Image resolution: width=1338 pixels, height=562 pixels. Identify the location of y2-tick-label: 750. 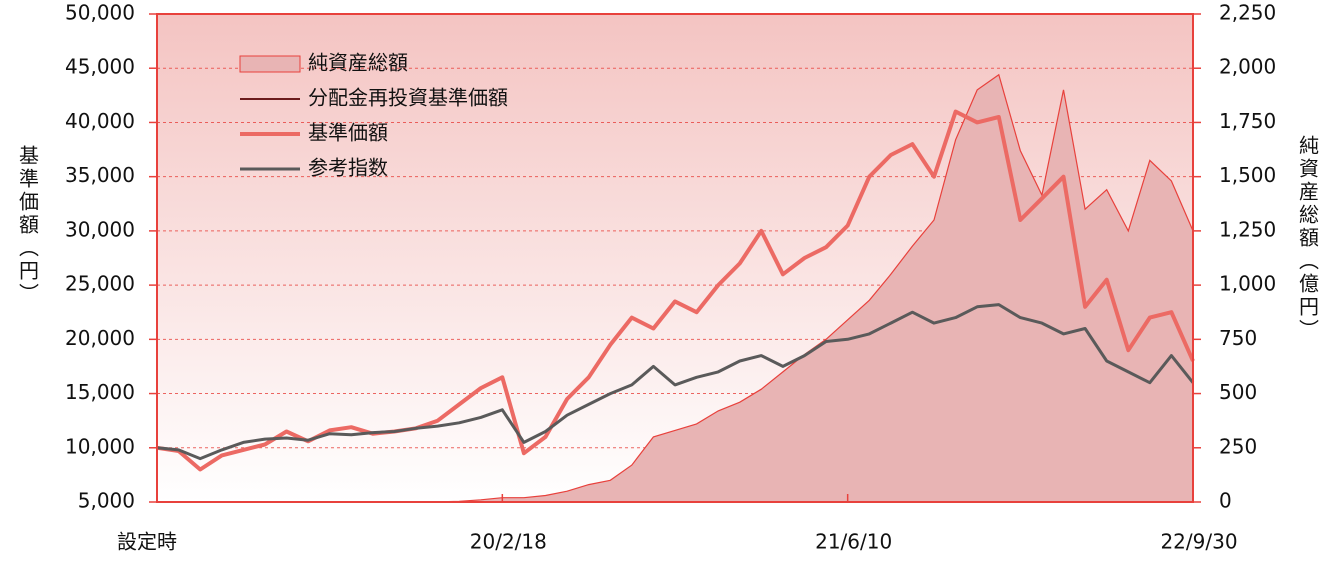
(1238, 338).